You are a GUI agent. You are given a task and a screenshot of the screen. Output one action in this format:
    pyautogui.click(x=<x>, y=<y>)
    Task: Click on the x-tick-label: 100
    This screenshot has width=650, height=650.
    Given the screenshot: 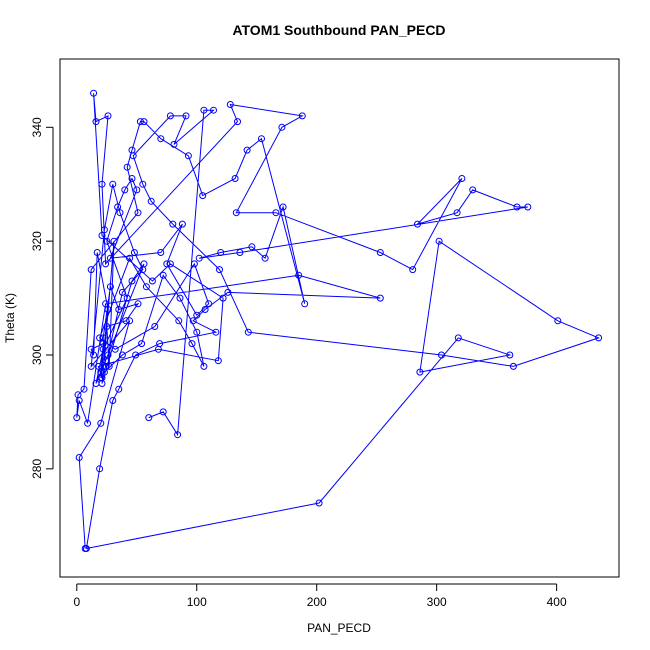 What is the action you would take?
    pyautogui.click(x=197, y=602)
    